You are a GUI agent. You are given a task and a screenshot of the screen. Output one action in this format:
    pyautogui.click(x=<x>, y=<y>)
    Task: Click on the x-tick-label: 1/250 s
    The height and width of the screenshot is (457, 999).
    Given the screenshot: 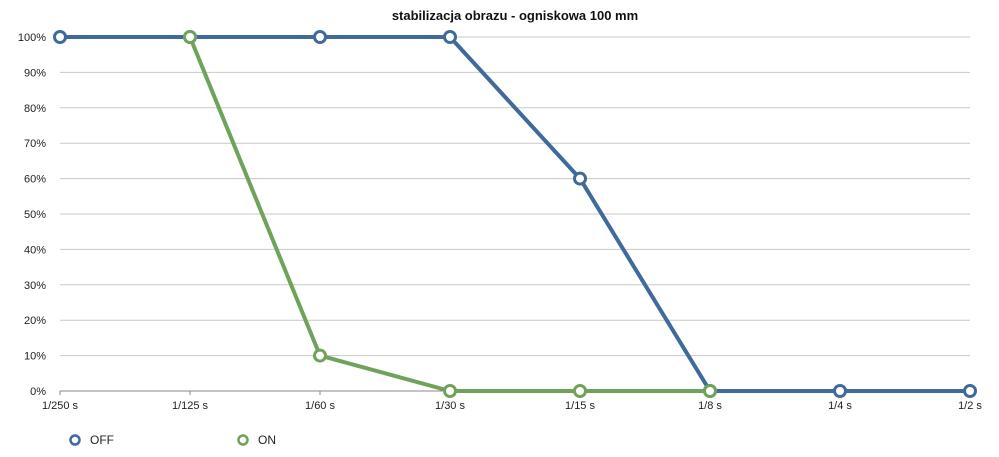 What is the action you would take?
    pyautogui.click(x=60, y=406)
    